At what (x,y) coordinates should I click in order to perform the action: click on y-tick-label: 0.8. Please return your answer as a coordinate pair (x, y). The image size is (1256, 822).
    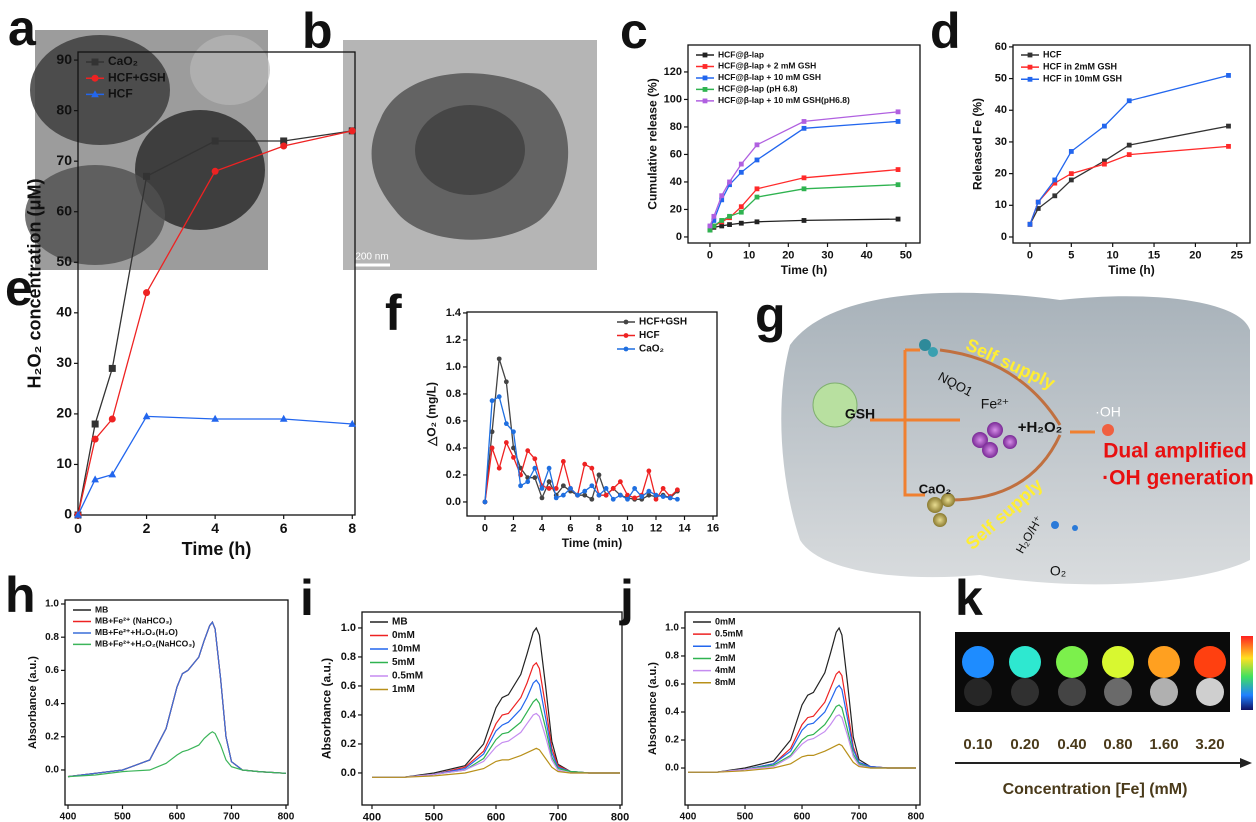
    Looking at the image, I should click on (453, 394).